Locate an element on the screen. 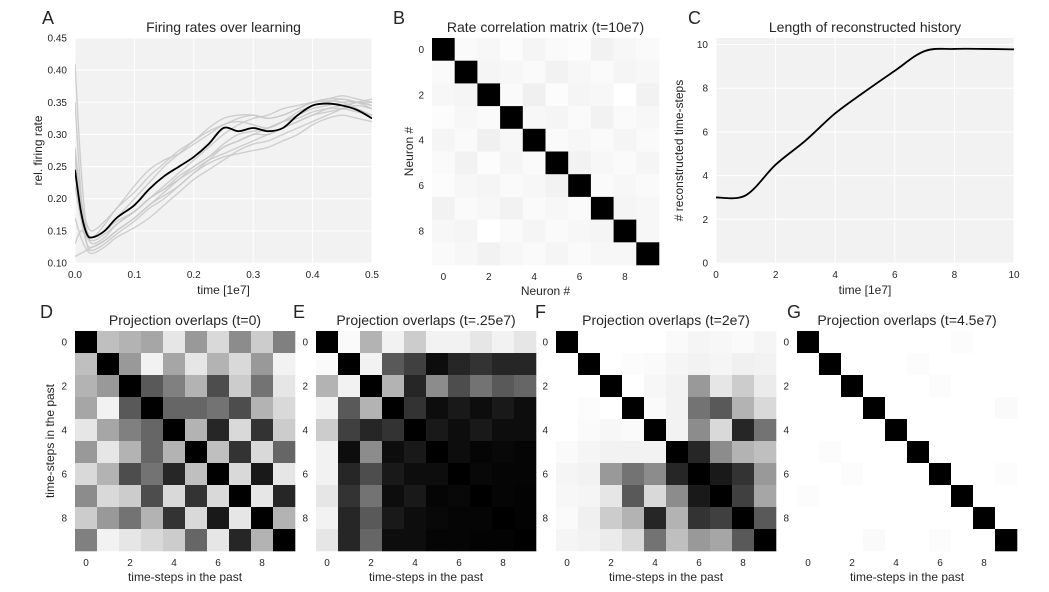 The image size is (1049, 592). panel-g-x-tick-label: 2 is located at coordinates (852, 563).